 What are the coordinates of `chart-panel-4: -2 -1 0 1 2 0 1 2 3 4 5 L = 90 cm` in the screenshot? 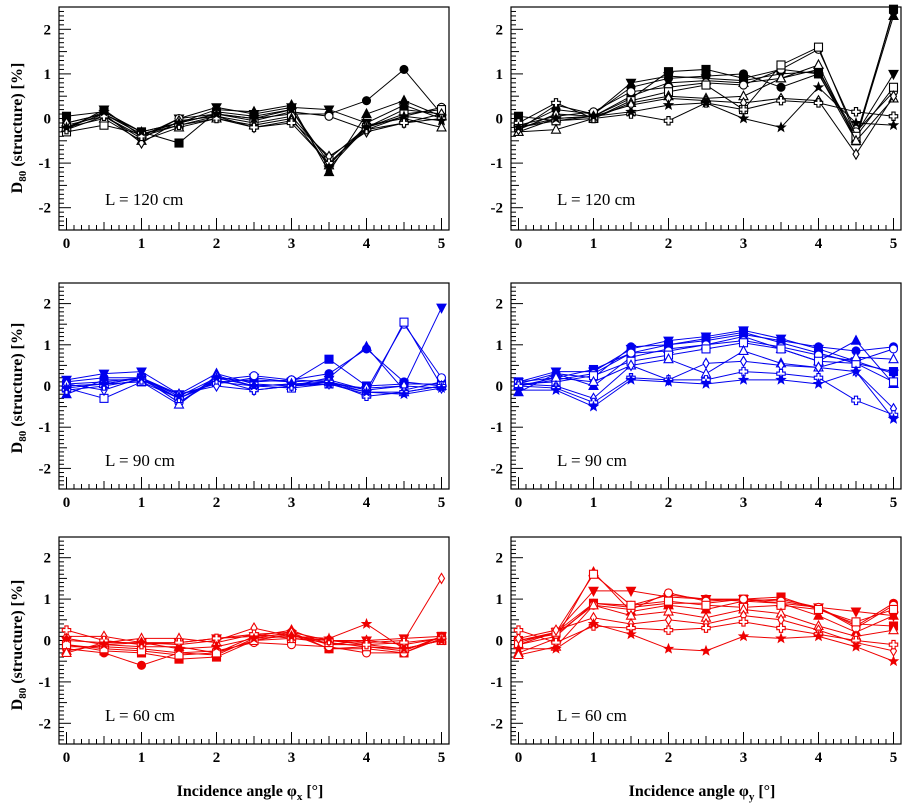 It's located at (696, 396).